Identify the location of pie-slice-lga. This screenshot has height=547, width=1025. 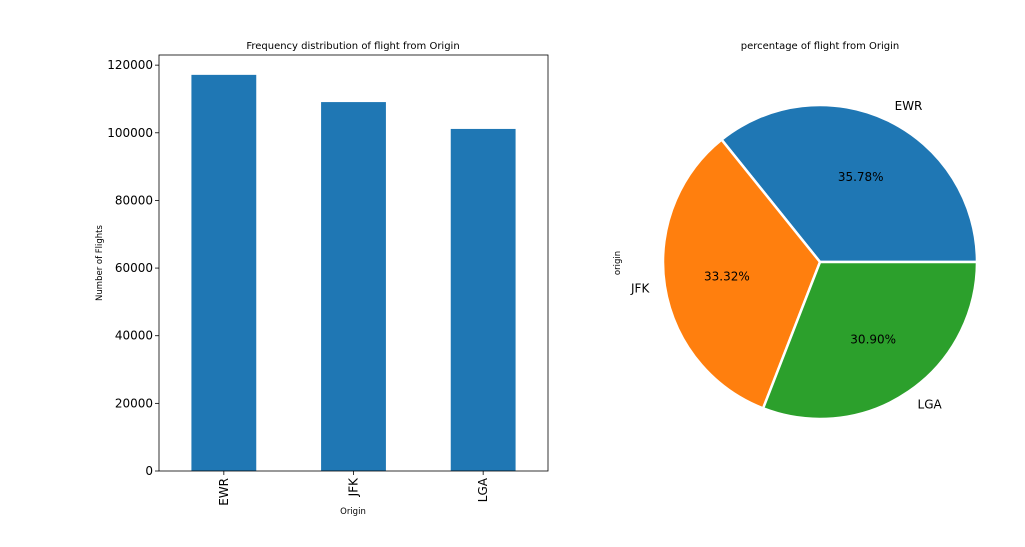
(870, 340).